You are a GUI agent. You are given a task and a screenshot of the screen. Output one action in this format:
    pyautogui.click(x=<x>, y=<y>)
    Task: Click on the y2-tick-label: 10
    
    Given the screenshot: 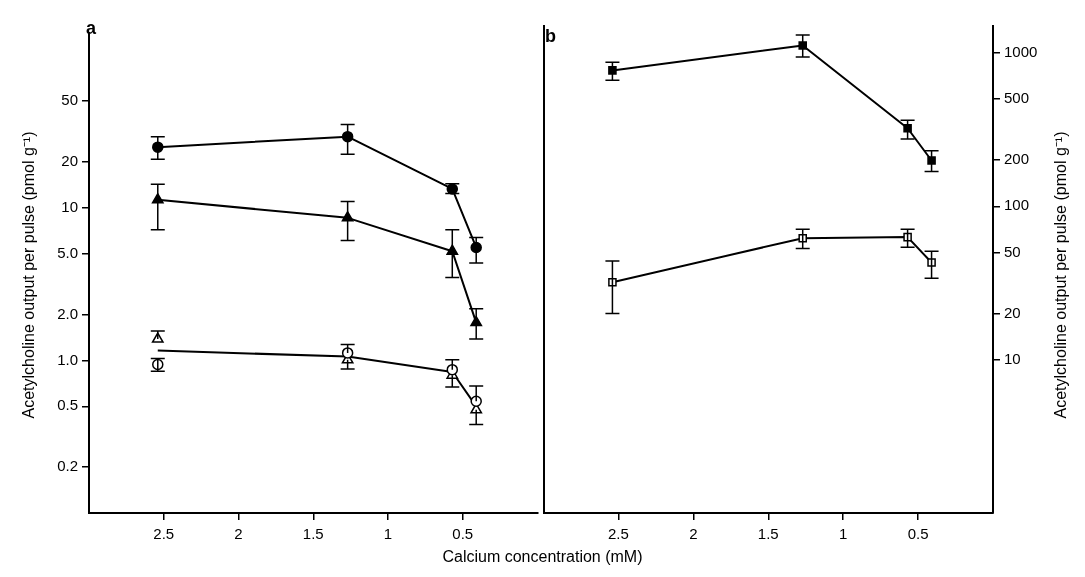 What is the action you would take?
    pyautogui.click(x=1012, y=358)
    